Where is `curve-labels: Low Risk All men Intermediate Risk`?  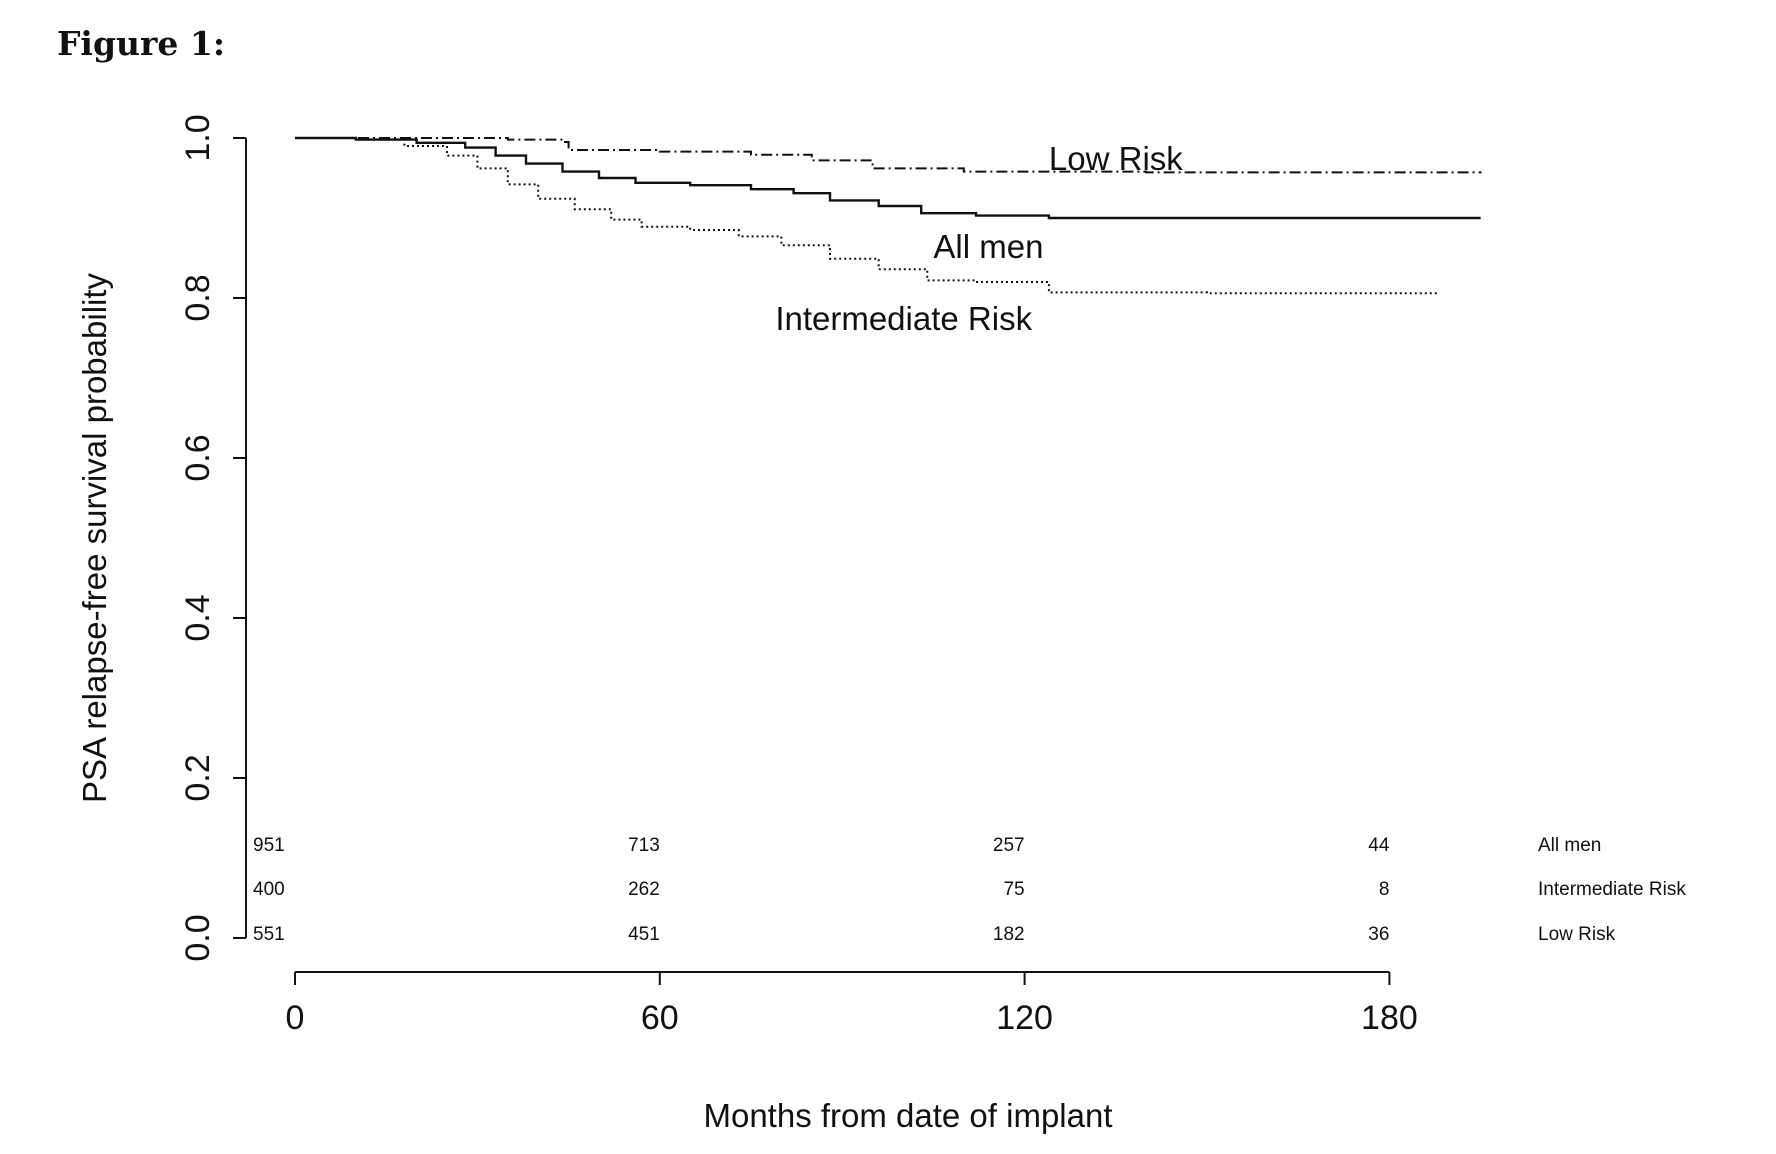 curve-labels: Low Risk All men Intermediate Risk is located at coordinates (979, 238).